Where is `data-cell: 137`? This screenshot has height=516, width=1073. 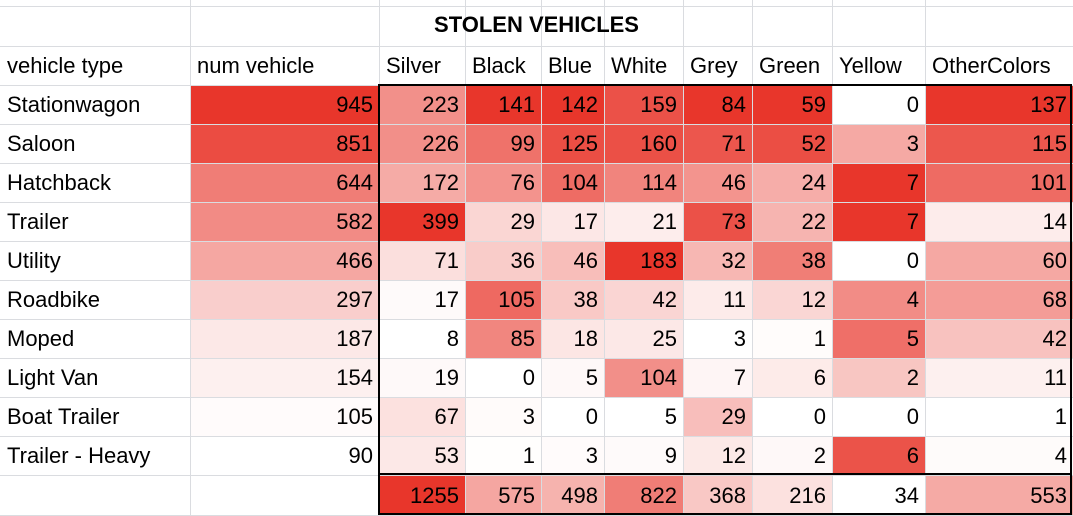 data-cell: 137 is located at coordinates (999, 105).